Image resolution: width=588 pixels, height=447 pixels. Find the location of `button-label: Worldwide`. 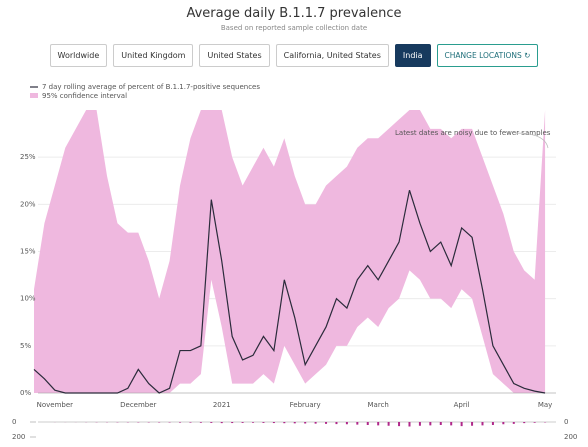

button-label: Worldwide is located at coordinates (78, 55).